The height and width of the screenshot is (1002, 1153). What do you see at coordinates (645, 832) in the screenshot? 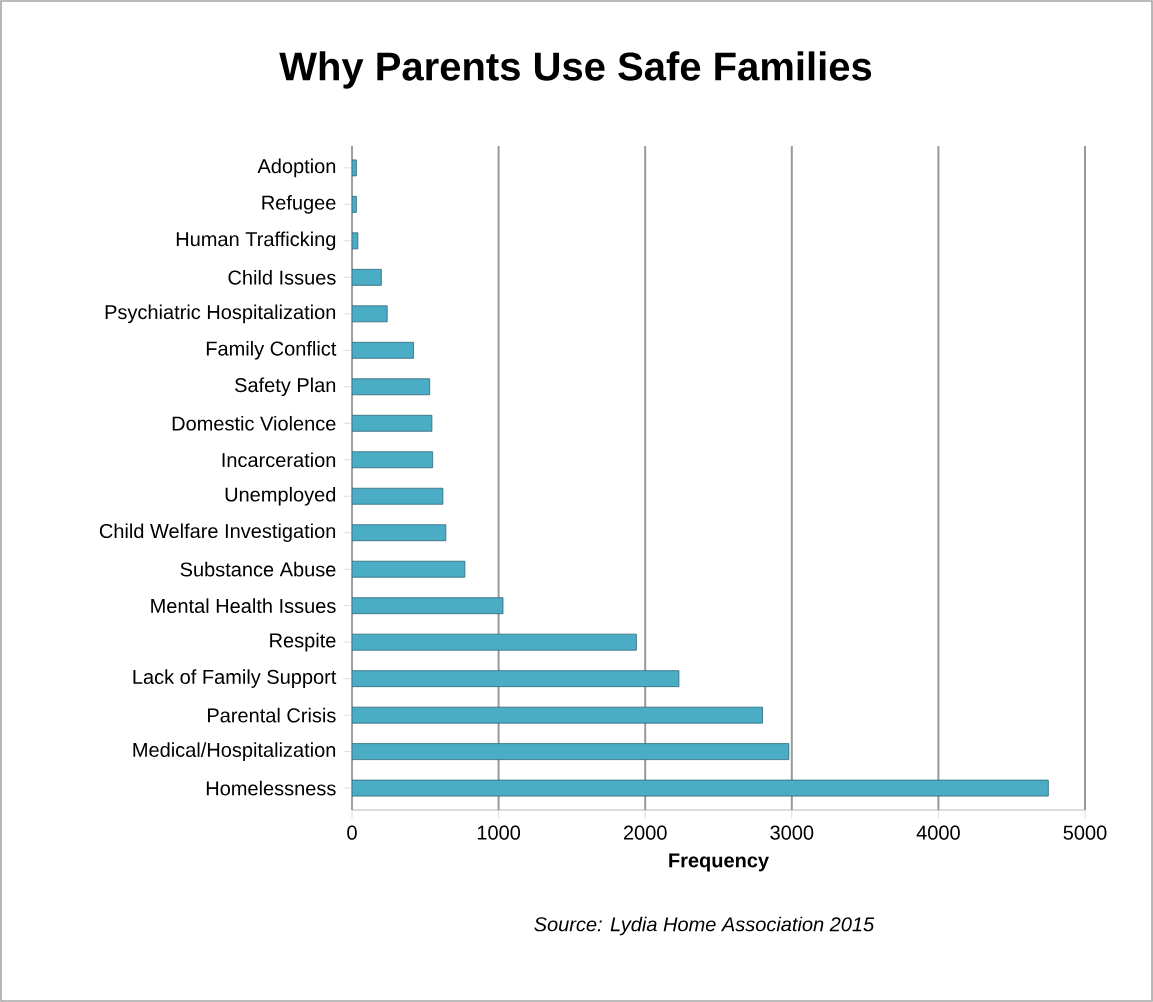
I see `x-tick-label: 2000` at bounding box center [645, 832].